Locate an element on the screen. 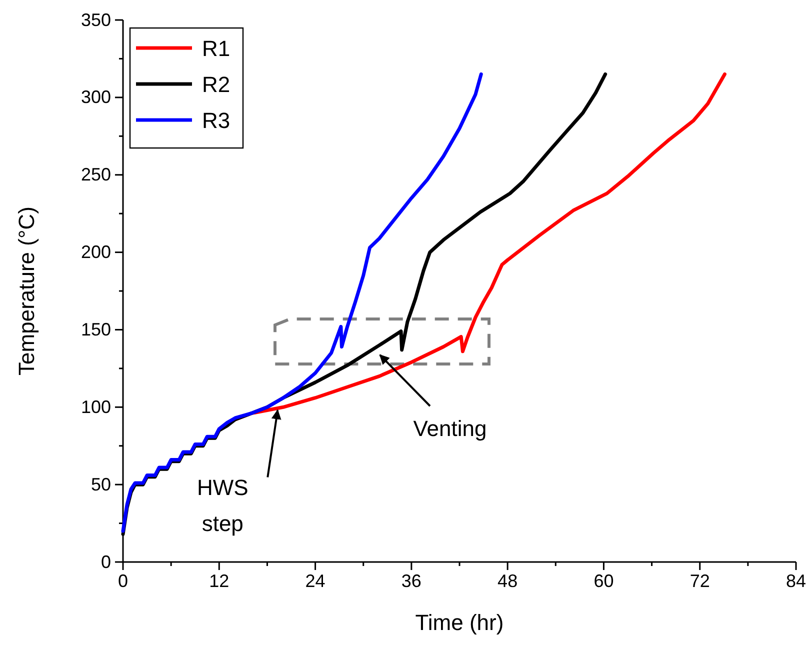 This screenshot has width=812, height=650. y-tick-label: 50 is located at coordinates (100, 484).